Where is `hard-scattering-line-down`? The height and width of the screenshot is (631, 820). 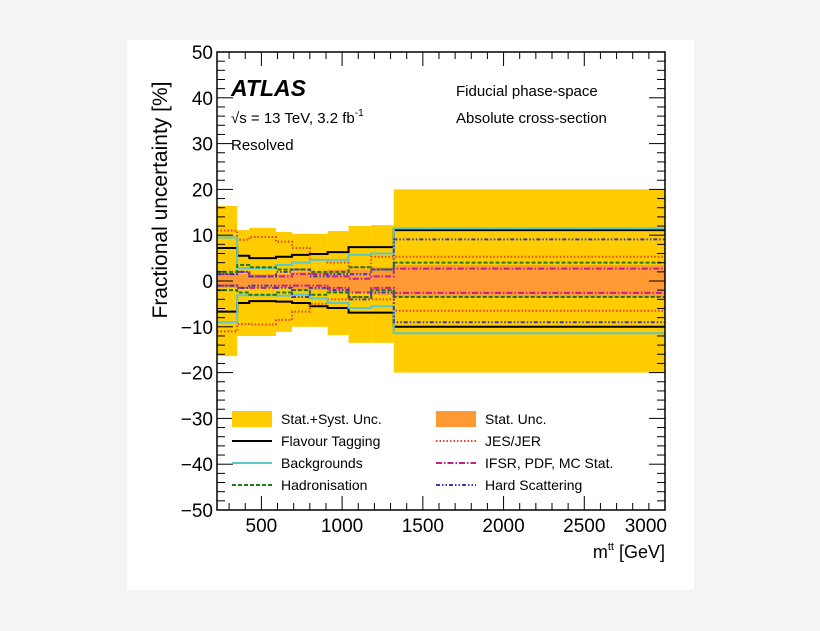 hard-scattering-line-down is located at coordinates (441, 304).